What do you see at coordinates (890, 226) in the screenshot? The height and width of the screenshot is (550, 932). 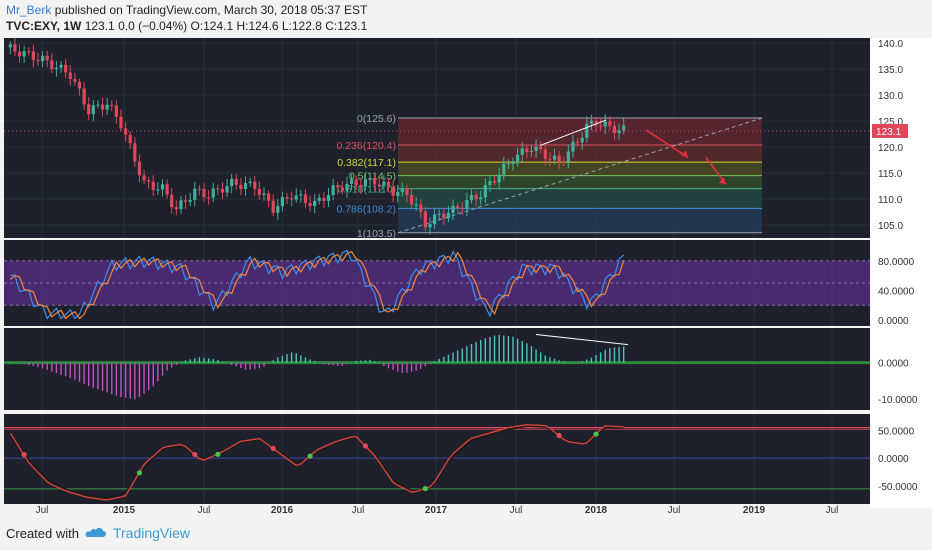 I see `y-tick-label: 105.0` at bounding box center [890, 226].